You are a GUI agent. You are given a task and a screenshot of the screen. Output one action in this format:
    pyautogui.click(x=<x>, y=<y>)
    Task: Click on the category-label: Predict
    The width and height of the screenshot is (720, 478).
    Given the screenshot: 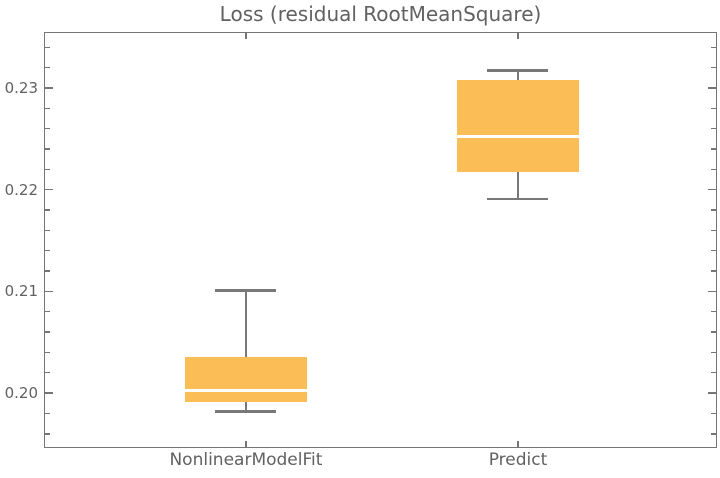 What is the action you would take?
    pyautogui.click(x=518, y=460)
    